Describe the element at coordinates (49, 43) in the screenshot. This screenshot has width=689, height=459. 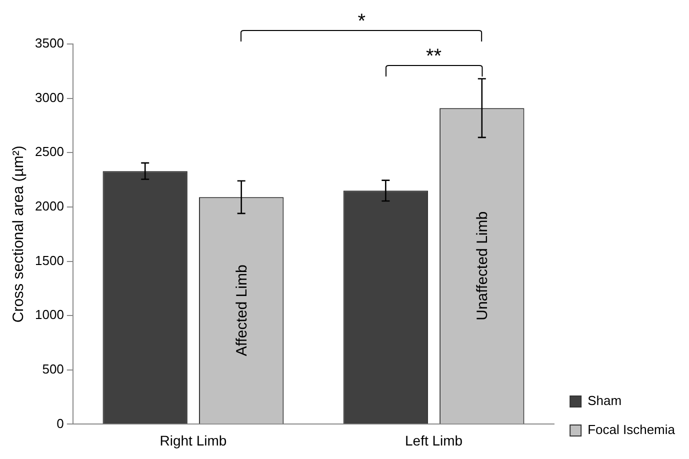
I see `y-tick-label: 3500` at that location.